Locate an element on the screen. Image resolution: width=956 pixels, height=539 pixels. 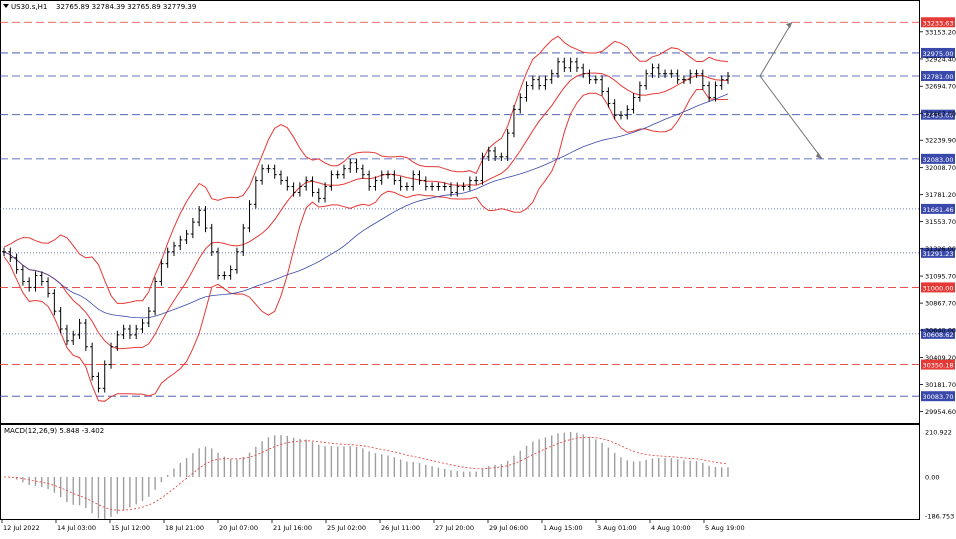
level-label: 32975.00 is located at coordinates (937, 54).